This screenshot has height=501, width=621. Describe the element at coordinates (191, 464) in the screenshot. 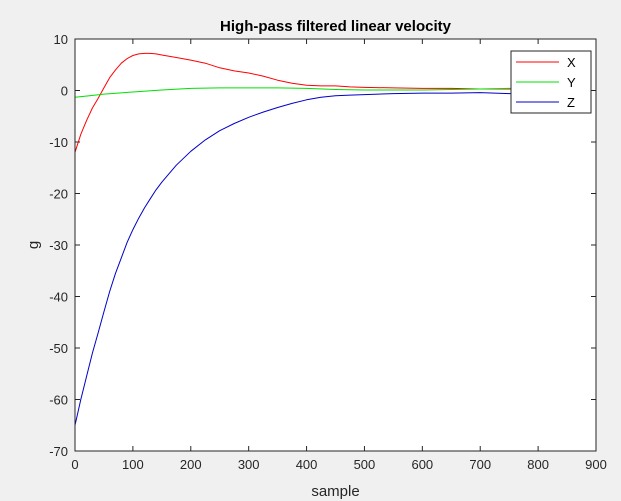

I see `x-tick-label: 200` at that location.